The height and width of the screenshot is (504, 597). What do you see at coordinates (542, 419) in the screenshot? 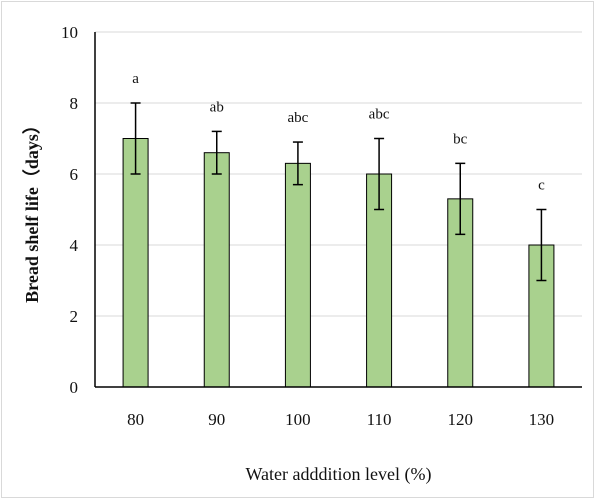
I see `x-tick-label: 130` at bounding box center [542, 419].